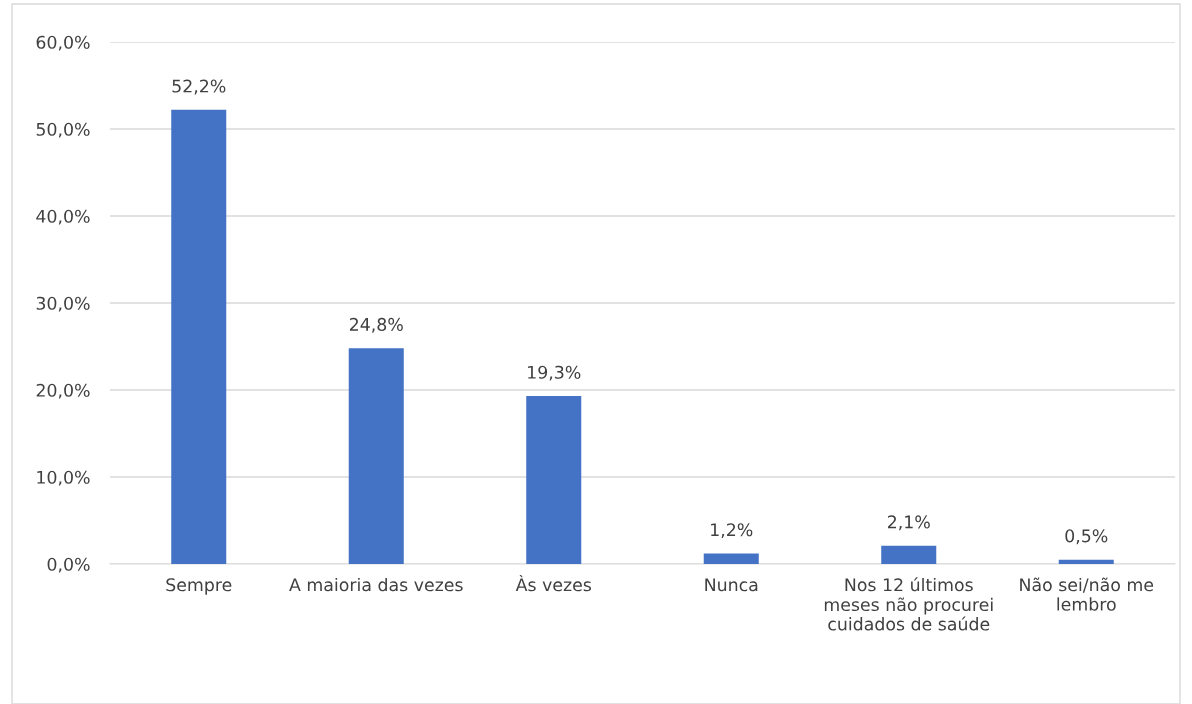  I want to click on x-tick-label: Às vezes, so click(553, 583).